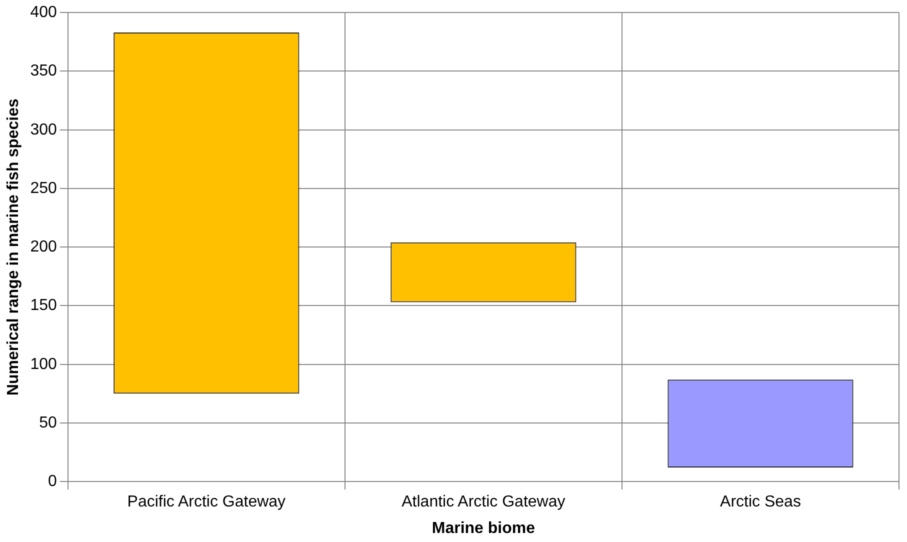  What do you see at coordinates (760, 502) in the screenshot?
I see `x-tick-label: Arctic Seas` at bounding box center [760, 502].